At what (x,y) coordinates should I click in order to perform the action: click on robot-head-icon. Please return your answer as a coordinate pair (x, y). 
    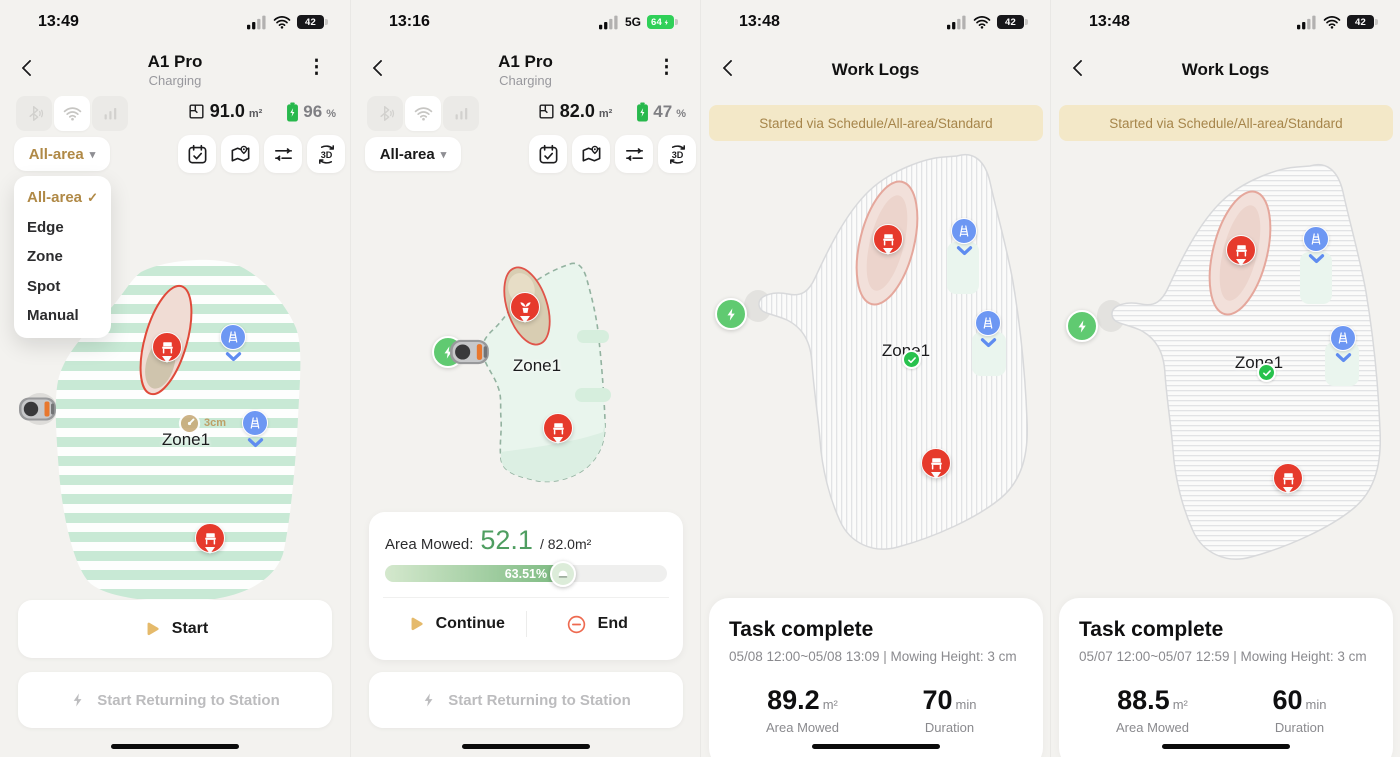
    Looking at the image, I should click on (563, 574).